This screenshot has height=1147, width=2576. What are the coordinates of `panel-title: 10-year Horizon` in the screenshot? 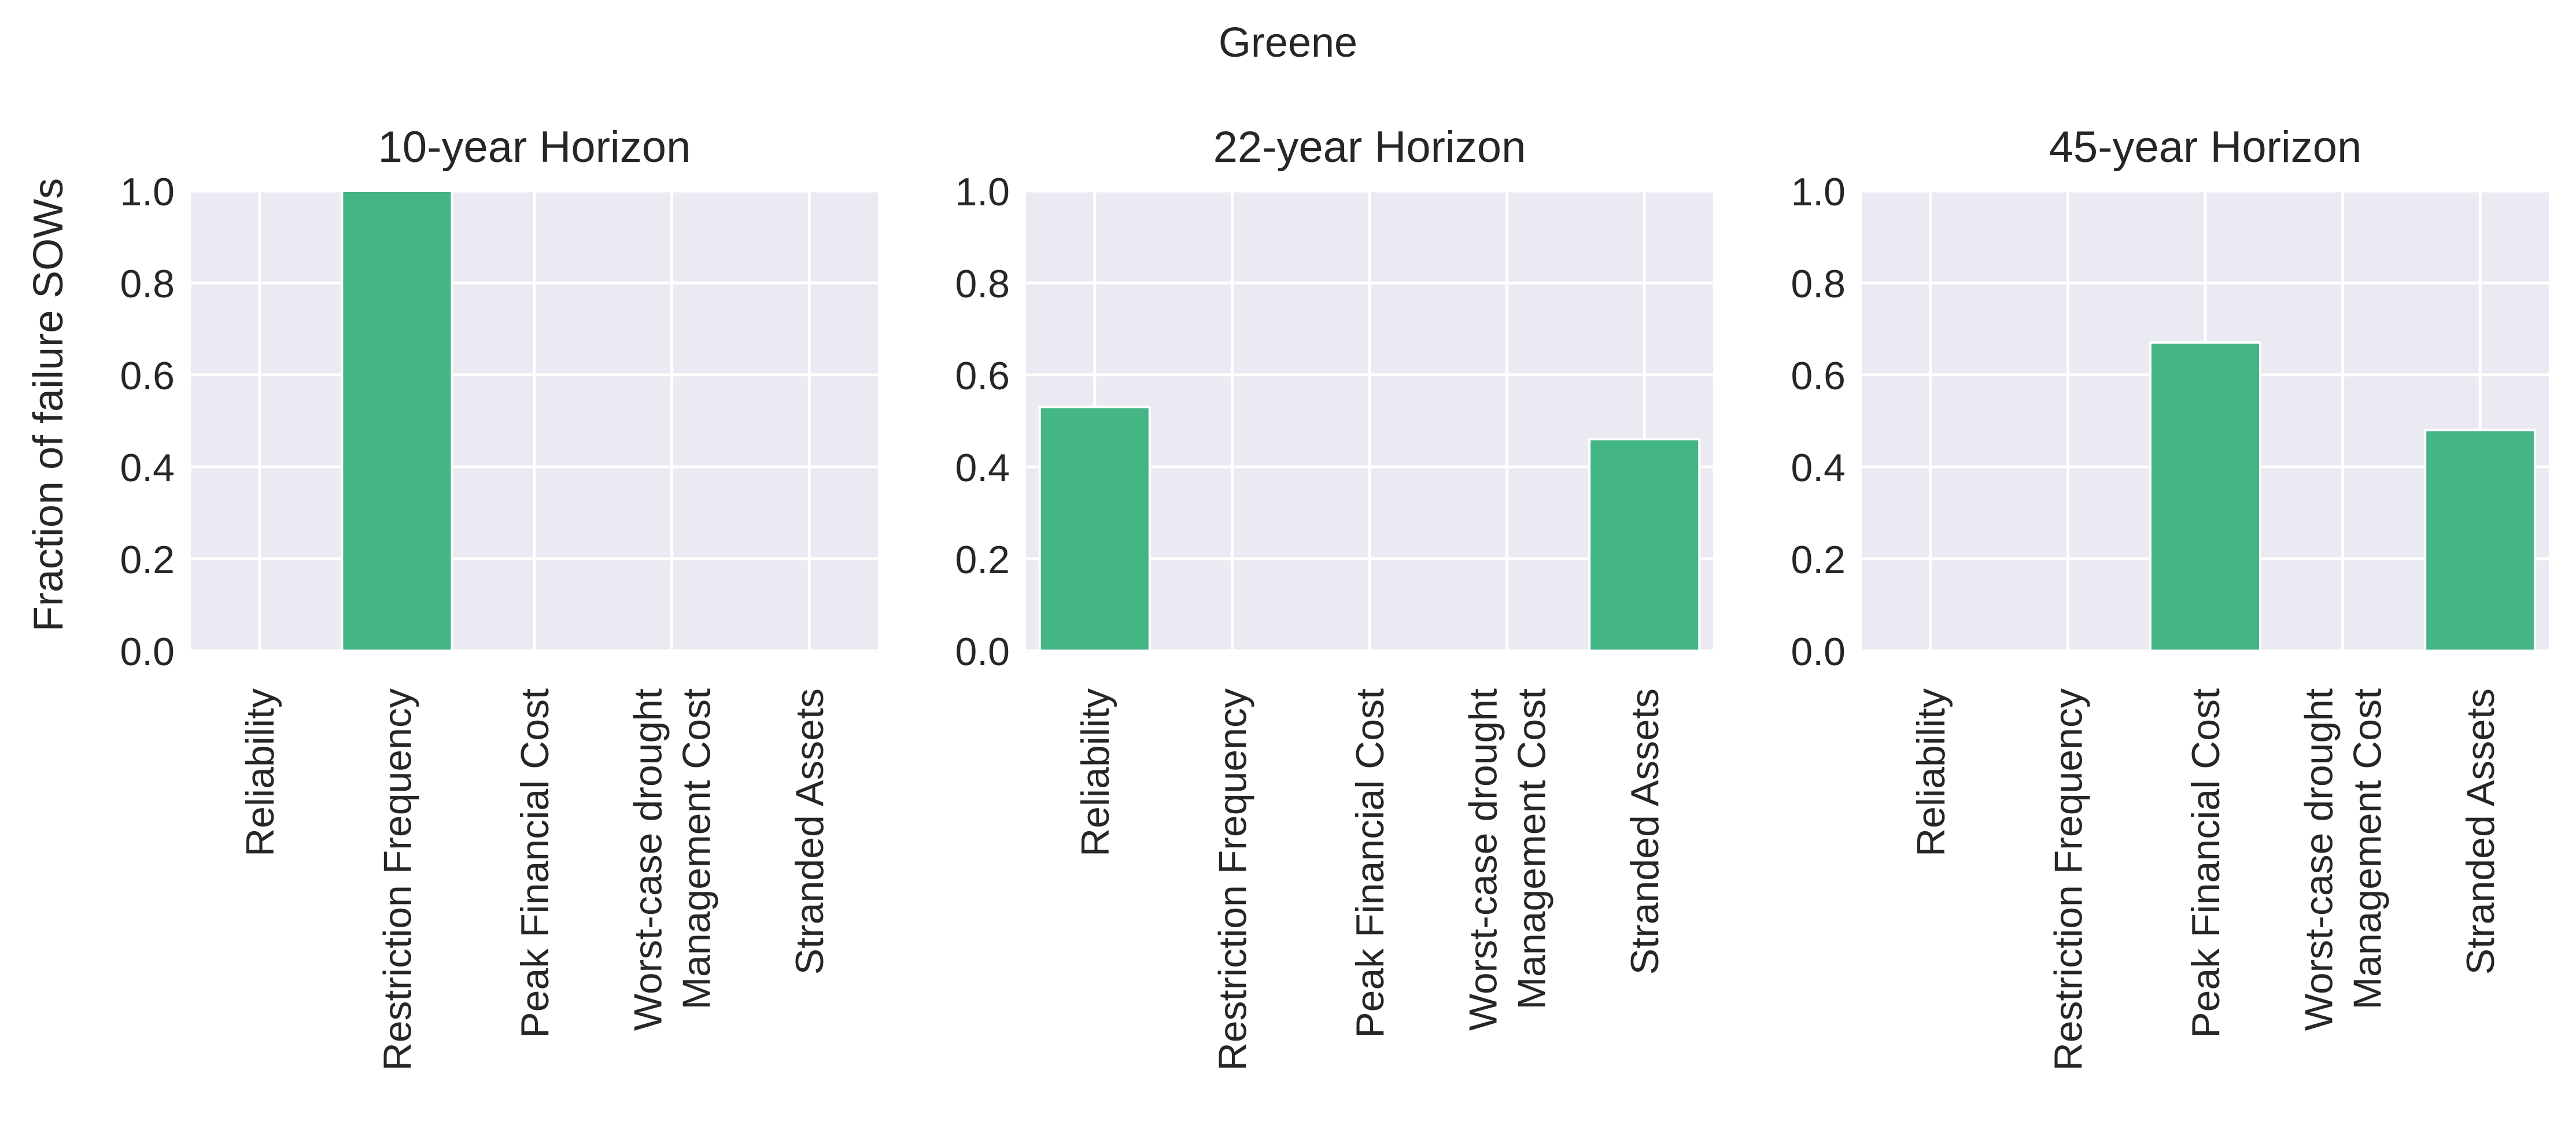 It's located at (534, 147).